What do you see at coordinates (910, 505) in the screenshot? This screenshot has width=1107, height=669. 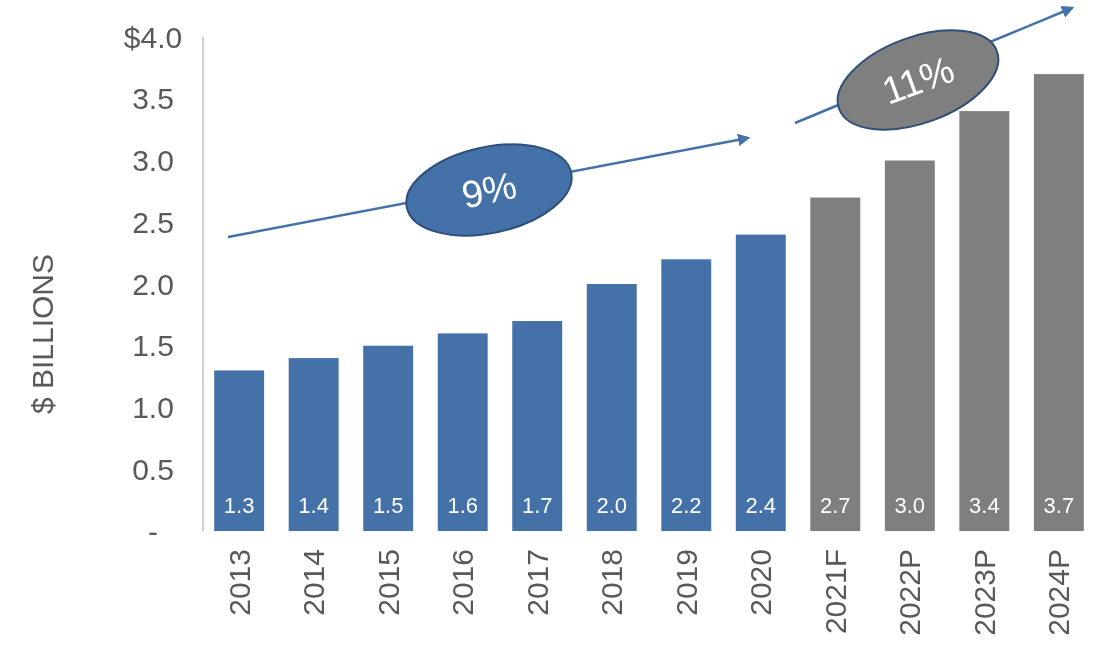 I see `data-label: 3.0` at bounding box center [910, 505].